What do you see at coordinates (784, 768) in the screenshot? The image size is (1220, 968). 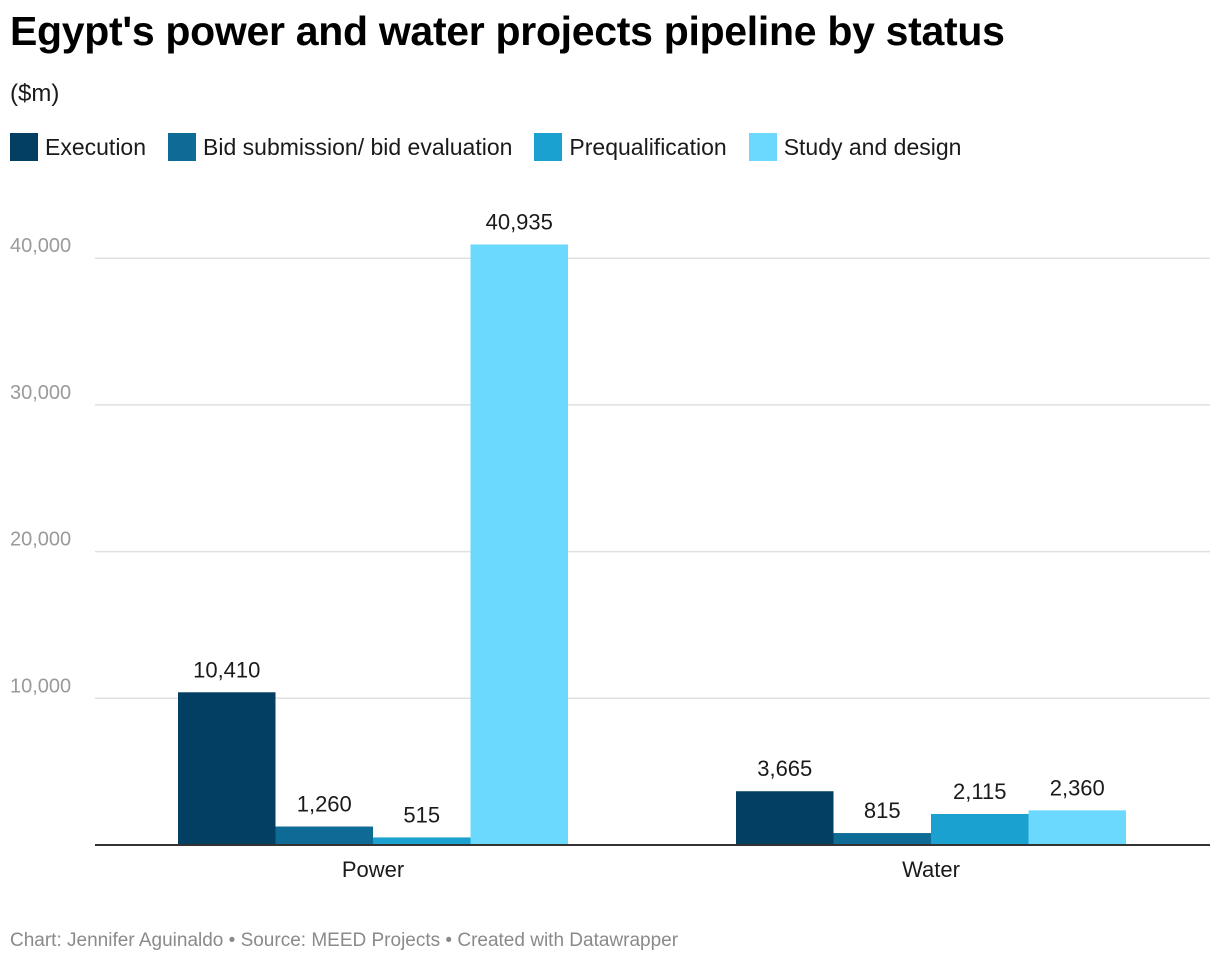 I see `data-label: 3,665` at bounding box center [784, 768].